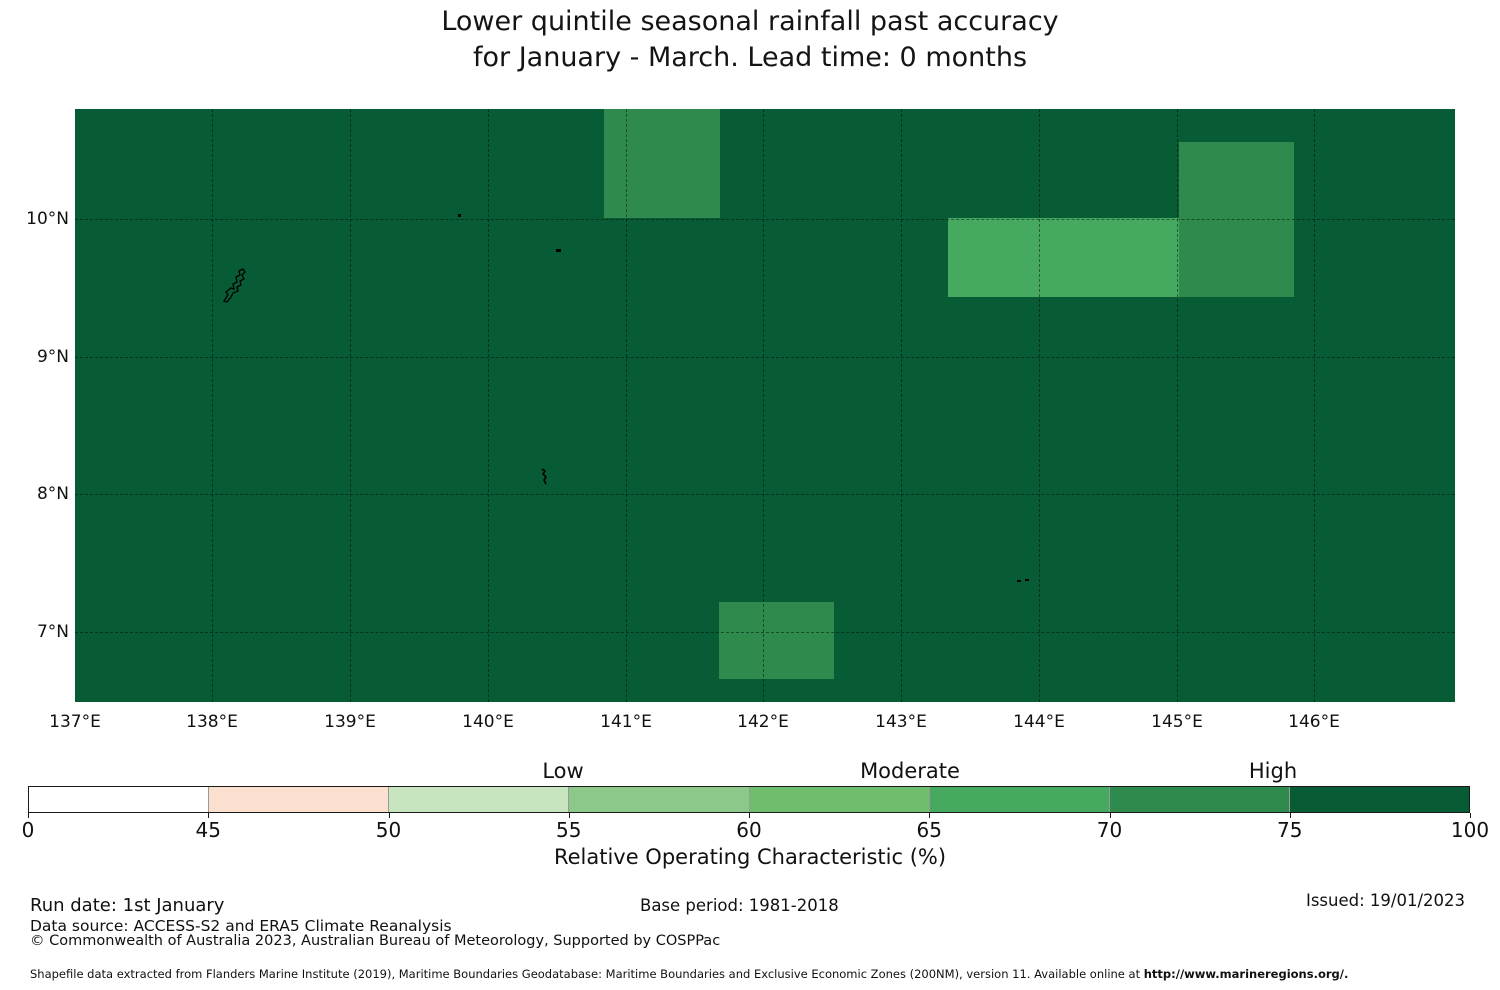 Image resolution: width=1500 pixels, height=990 pixels. I want to click on colorbar-tick-label: 45, so click(208, 830).